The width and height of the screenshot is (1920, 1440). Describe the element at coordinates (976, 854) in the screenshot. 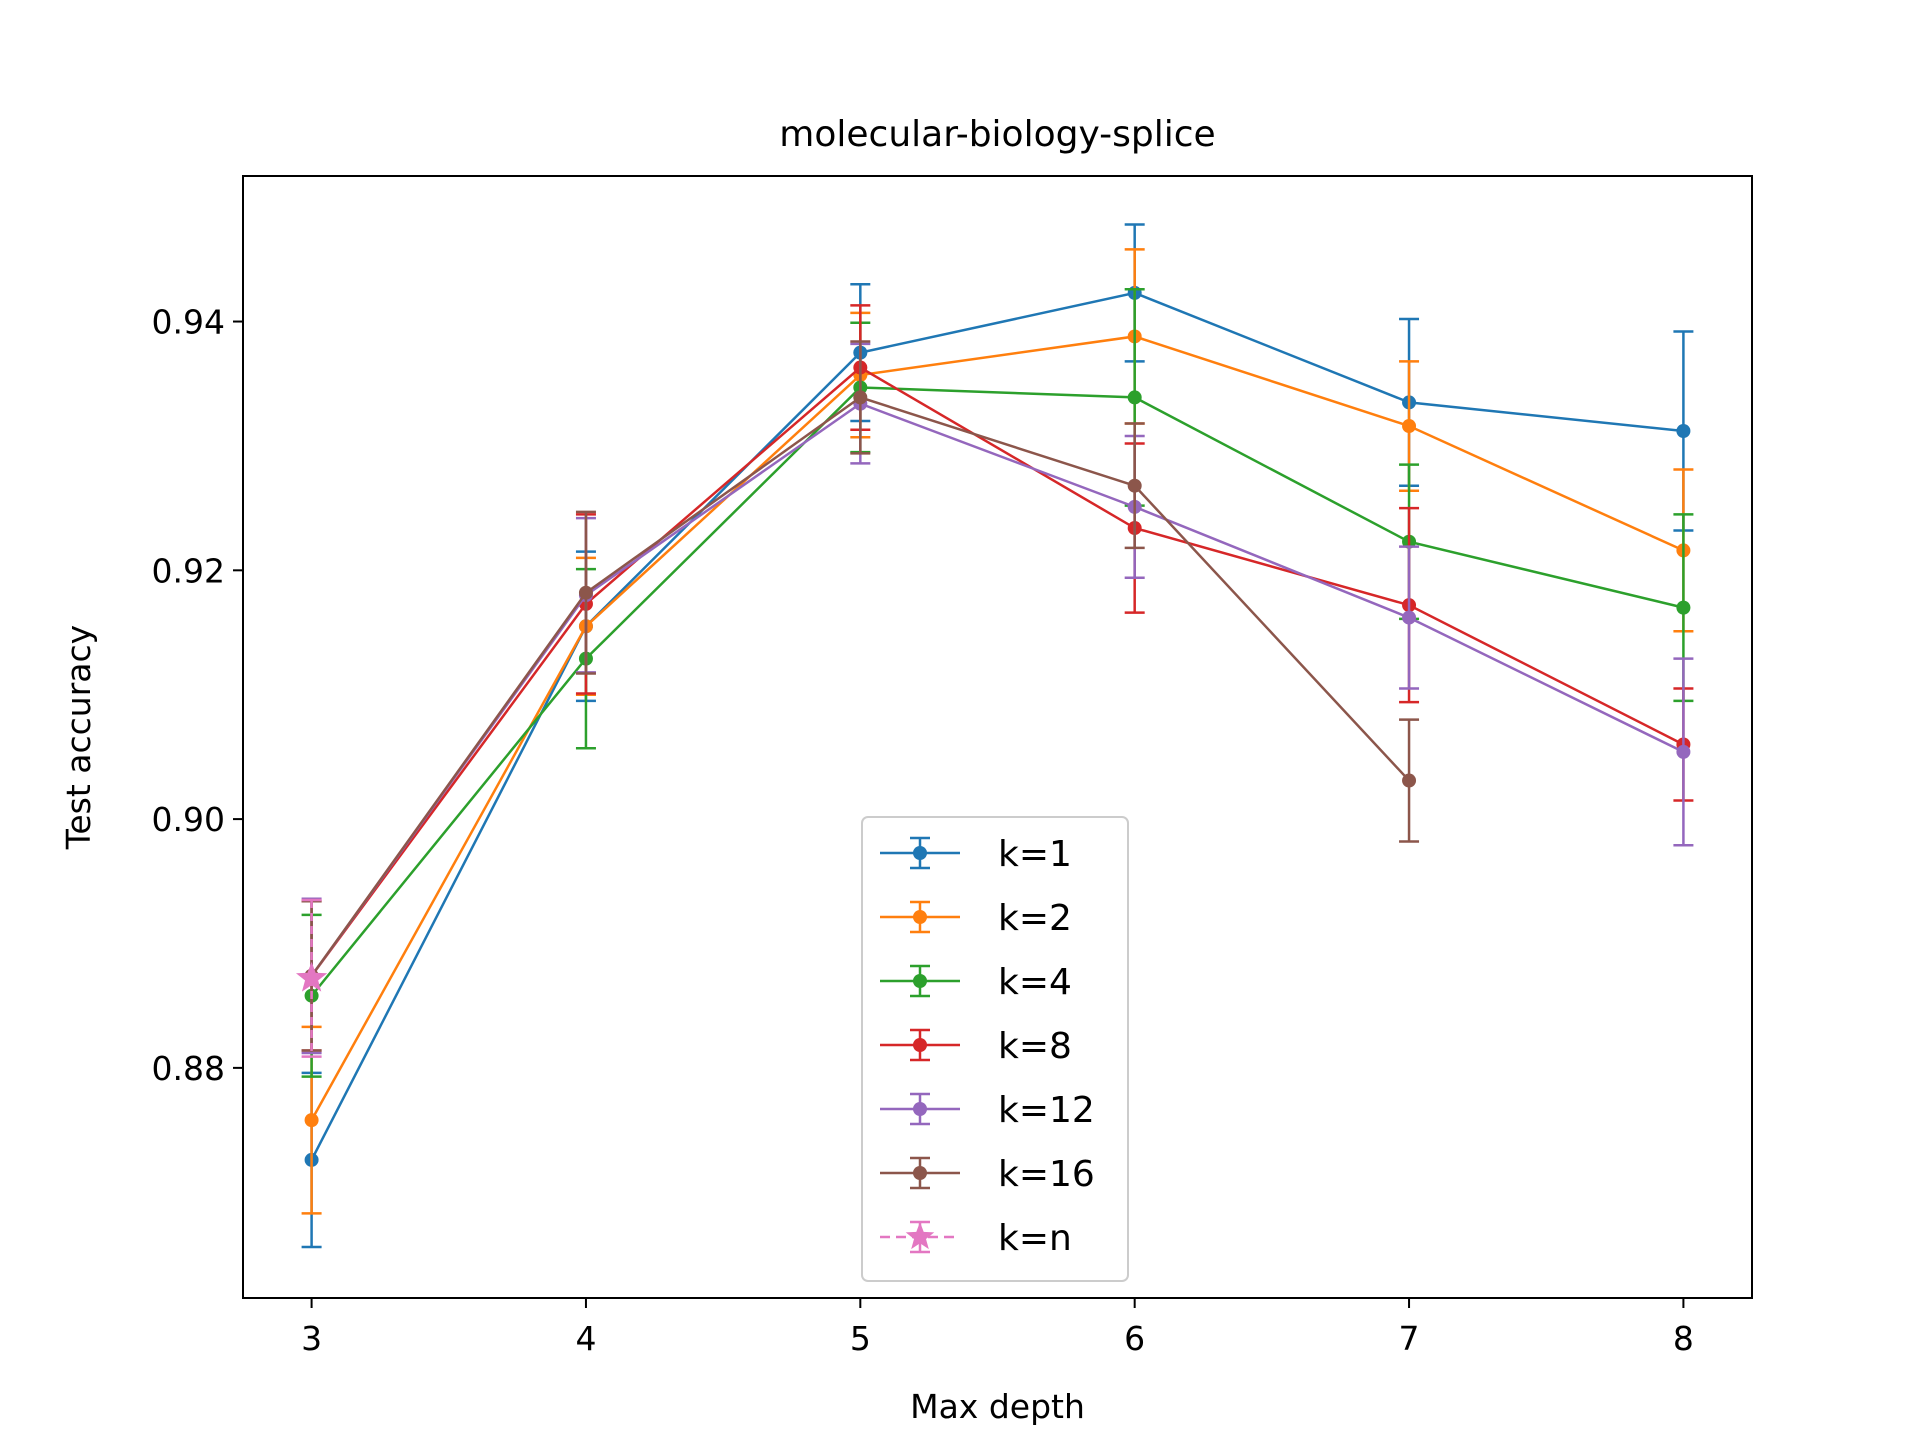

I see `legend-entry: k=1` at that location.